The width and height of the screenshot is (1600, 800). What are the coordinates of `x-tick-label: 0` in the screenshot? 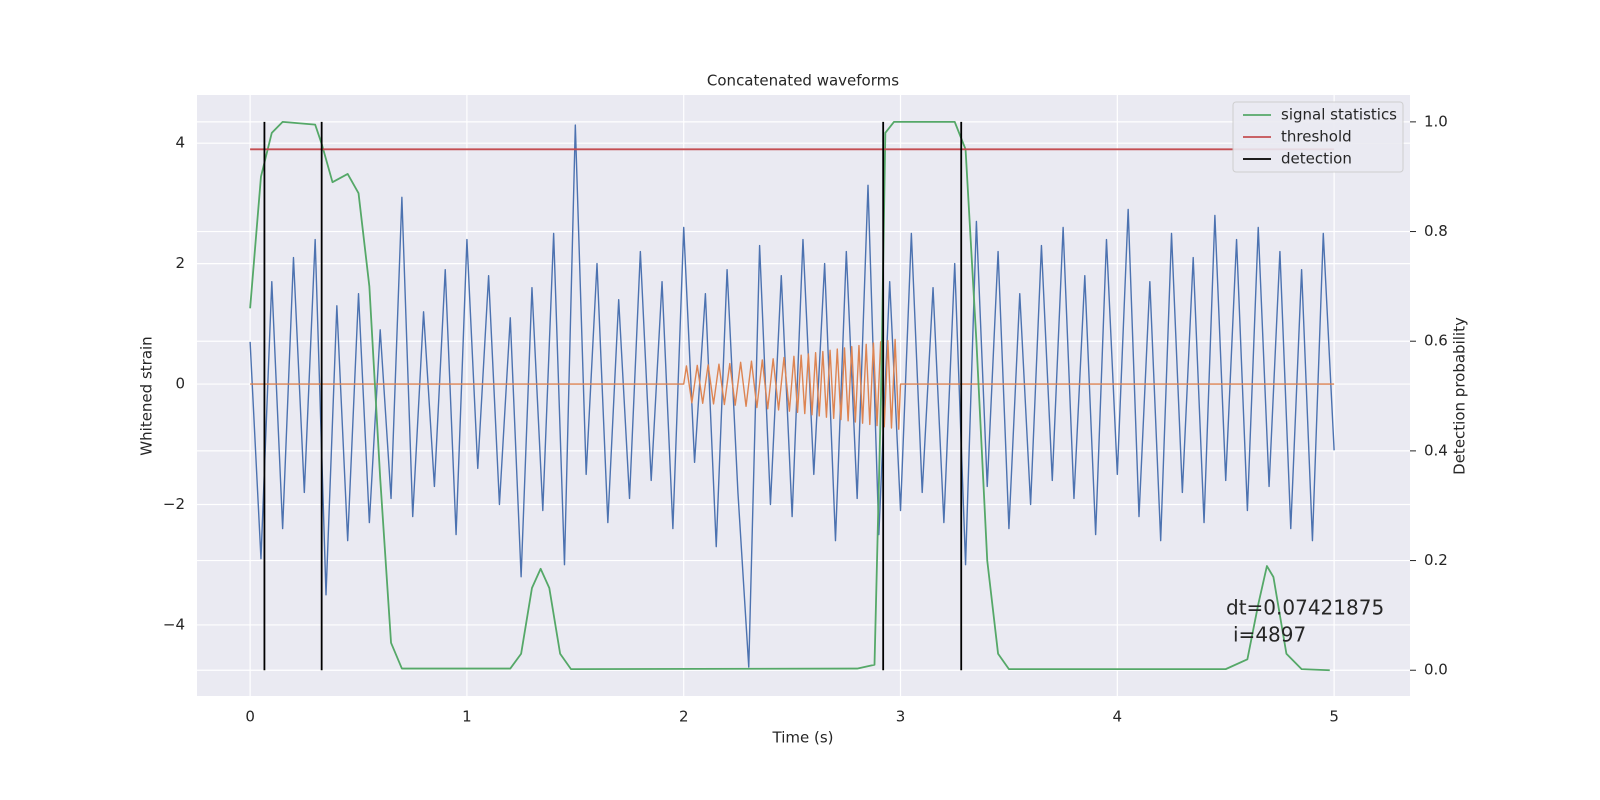 It's located at (250, 717).